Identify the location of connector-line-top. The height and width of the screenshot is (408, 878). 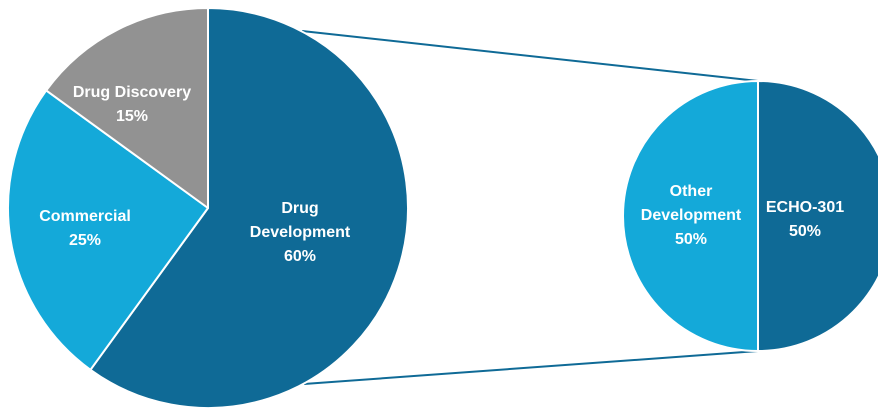
(530, 56).